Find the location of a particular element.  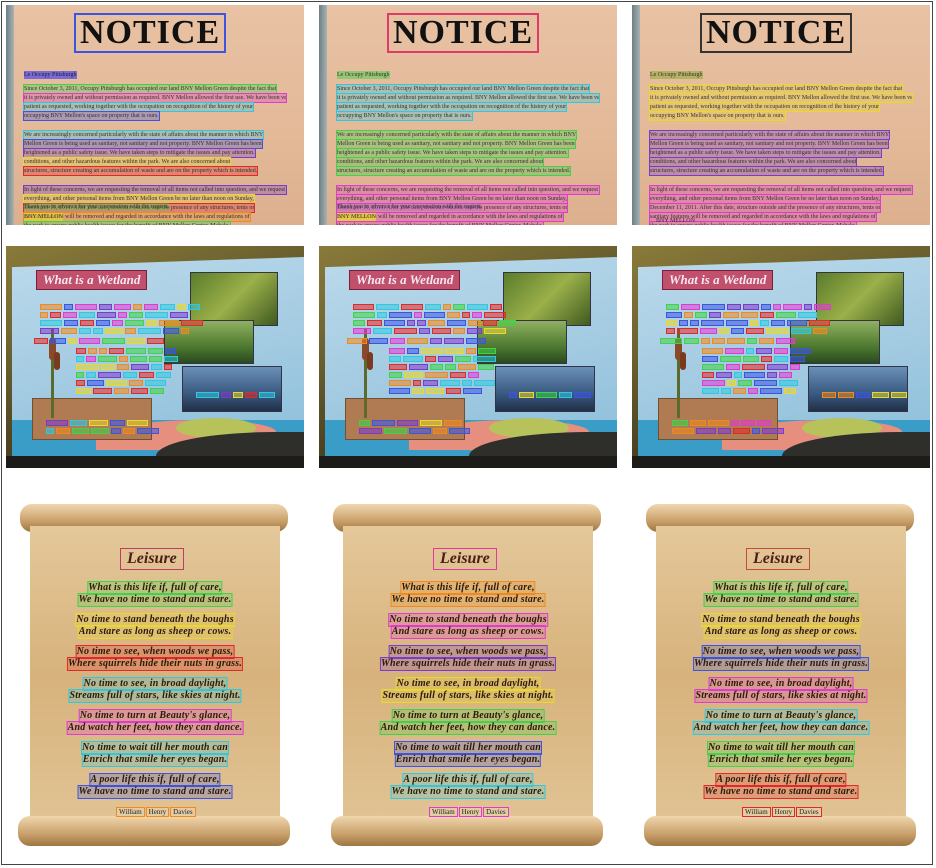

poem-line: No time to turn at Beauty's glance, is located at coordinates (468, 716).